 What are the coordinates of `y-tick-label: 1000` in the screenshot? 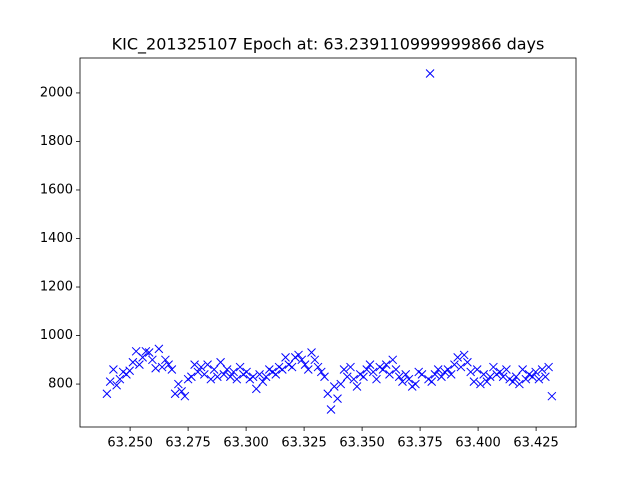 It's located at (56, 335).